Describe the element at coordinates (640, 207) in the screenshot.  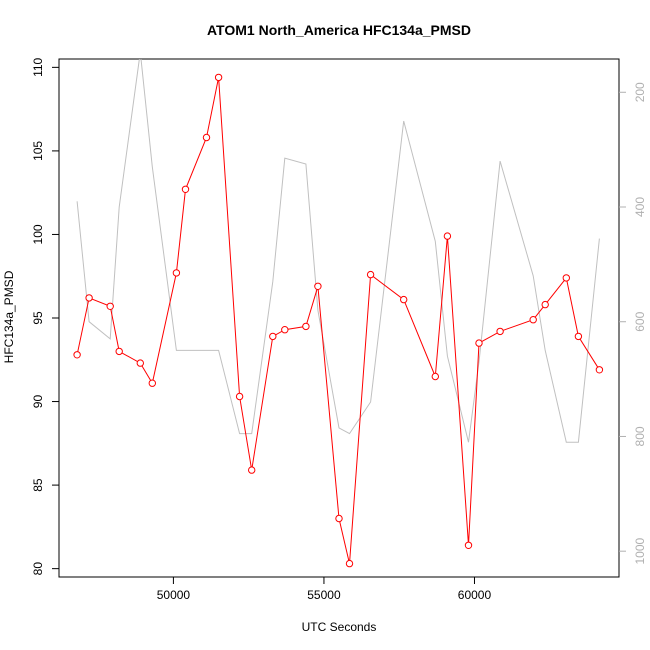
I see `y2-tick-label: 400` at that location.